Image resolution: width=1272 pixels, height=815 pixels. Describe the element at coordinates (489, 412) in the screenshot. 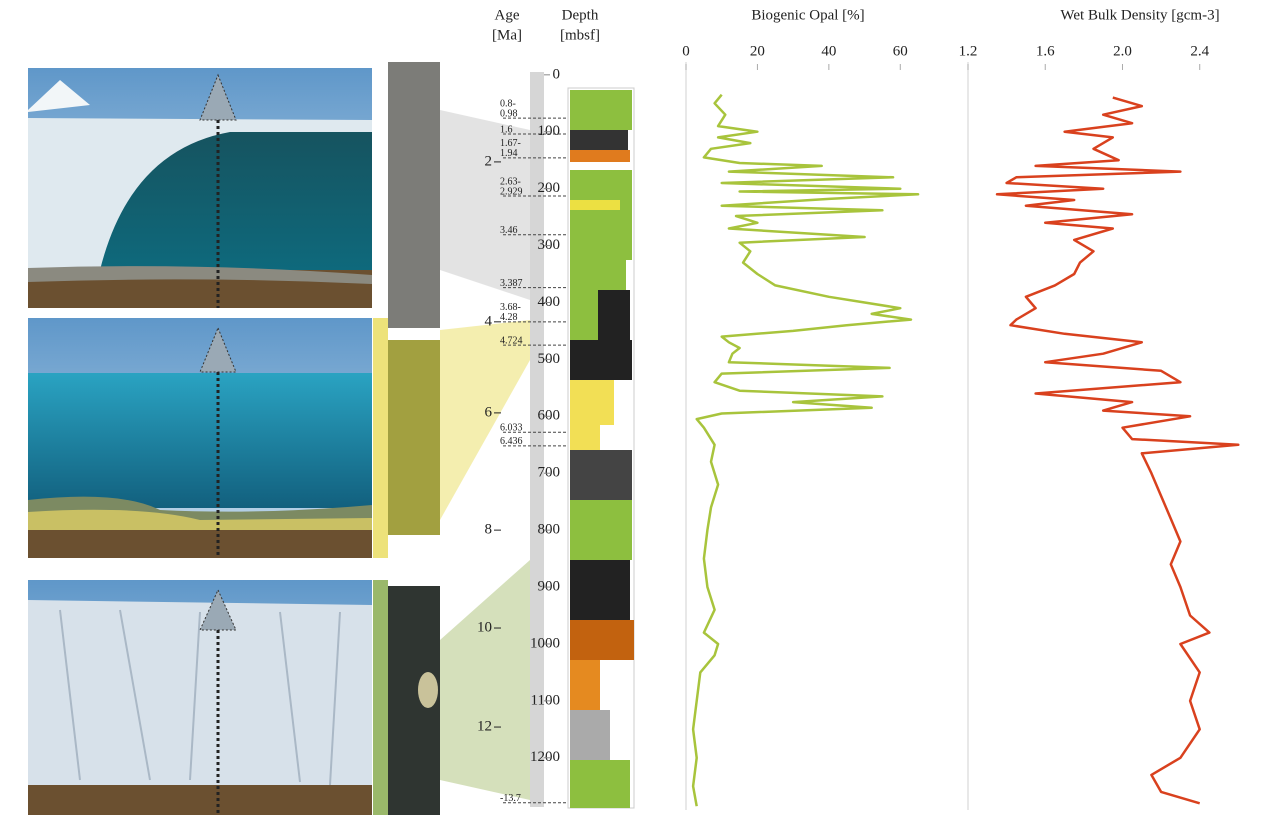

I see `age-tick-label: 6` at that location.